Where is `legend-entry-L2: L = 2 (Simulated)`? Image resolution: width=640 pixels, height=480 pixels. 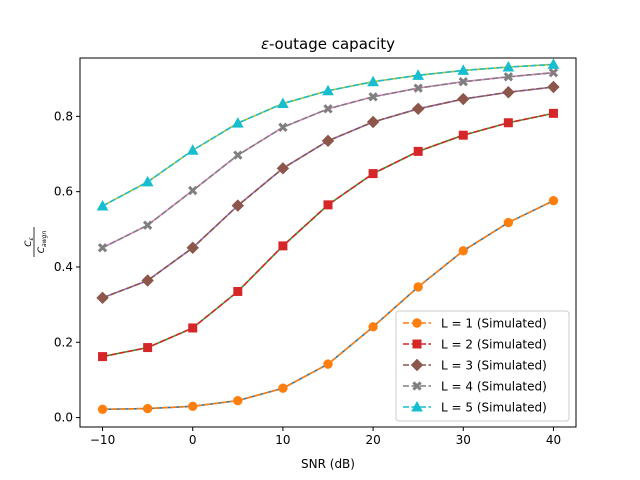
legend-entry-L2: L = 2 (Simulated) is located at coordinates (475, 345).